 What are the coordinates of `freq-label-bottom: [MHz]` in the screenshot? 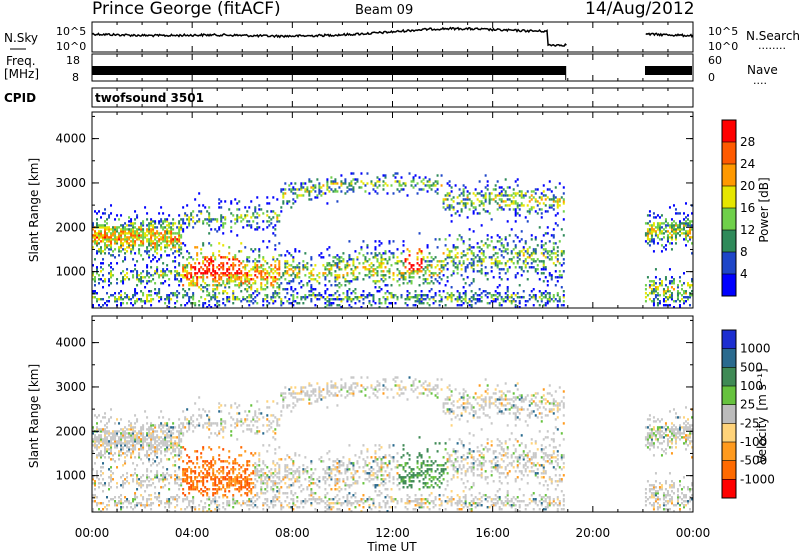 It's located at (21, 74).